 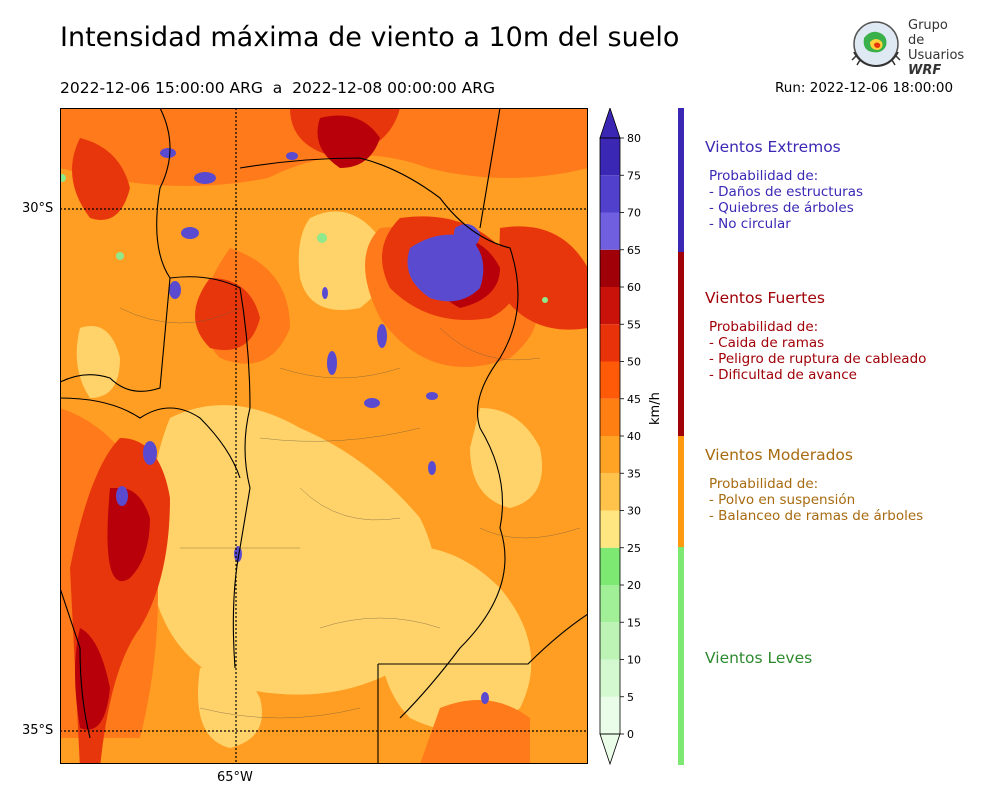 What do you see at coordinates (779, 455) in the screenshot?
I see `legend-category-title: Vientos Moderados` at bounding box center [779, 455].